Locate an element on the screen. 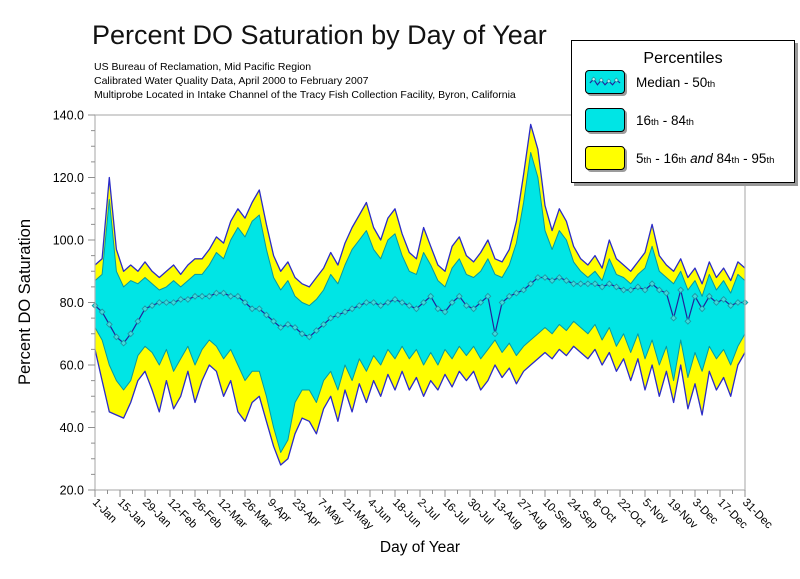  legend-item-label: 16th - 84th is located at coordinates (665, 120).